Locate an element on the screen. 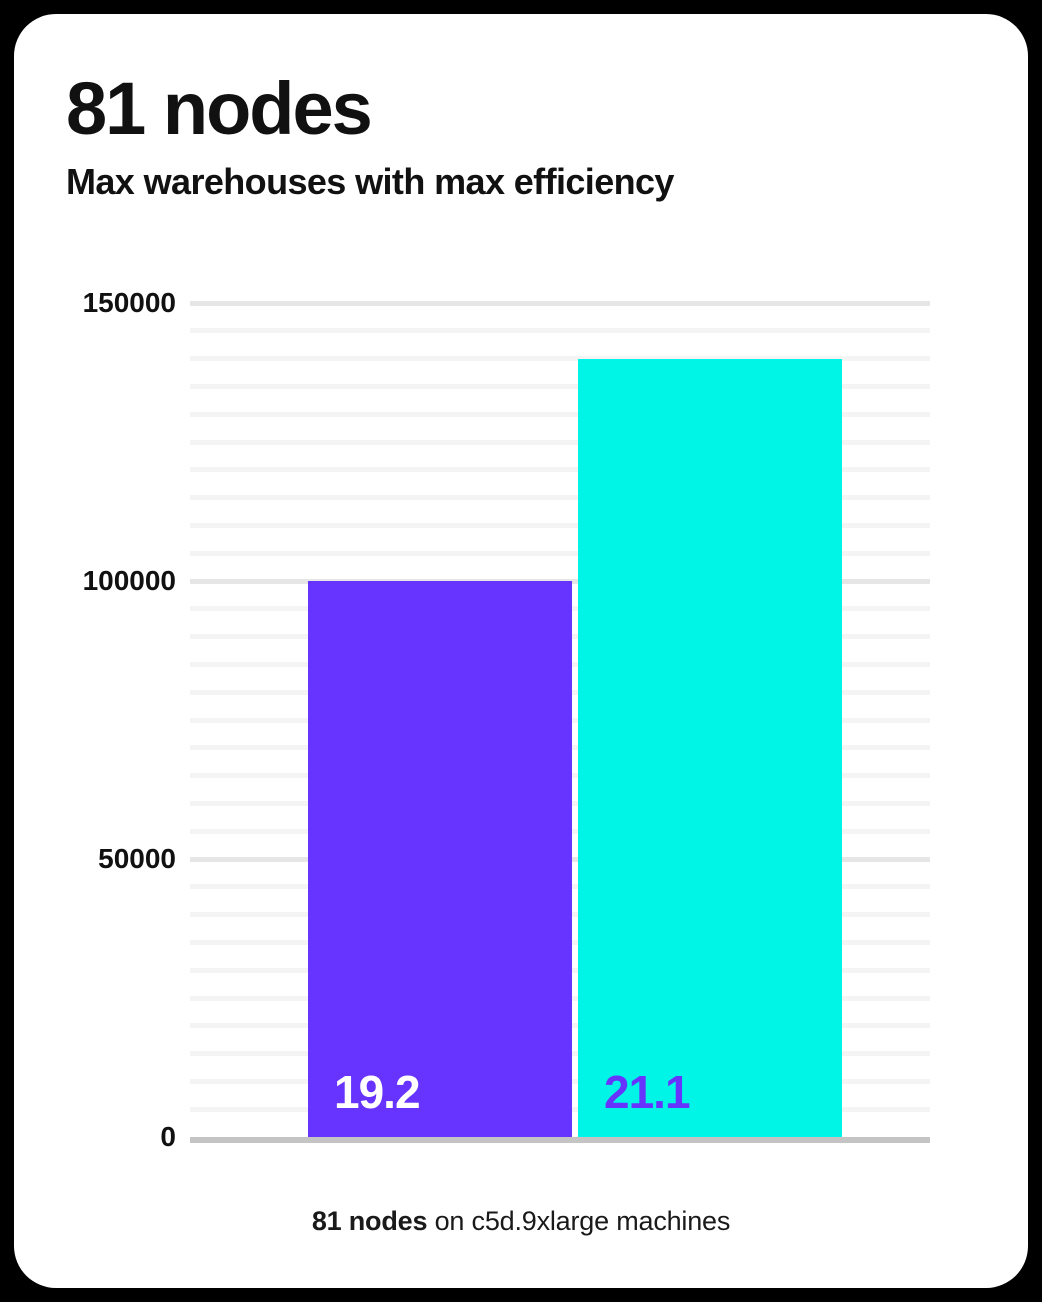 Image resolution: width=1042 pixels, height=1302 pixels. chart-subtitle: Max warehouses with max efficiency is located at coordinates (370, 181).